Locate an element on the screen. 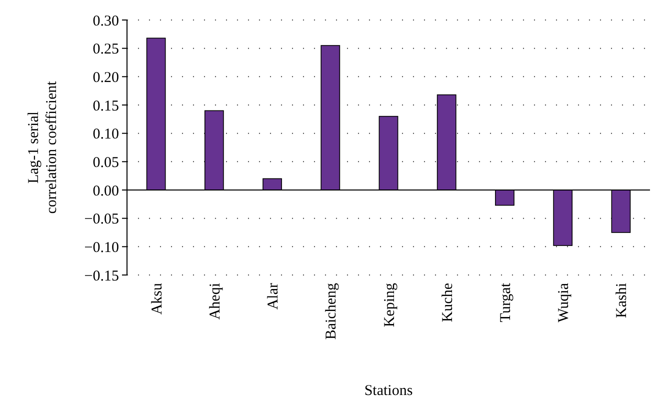  x-tick-label: Alar is located at coordinates (274, 296).